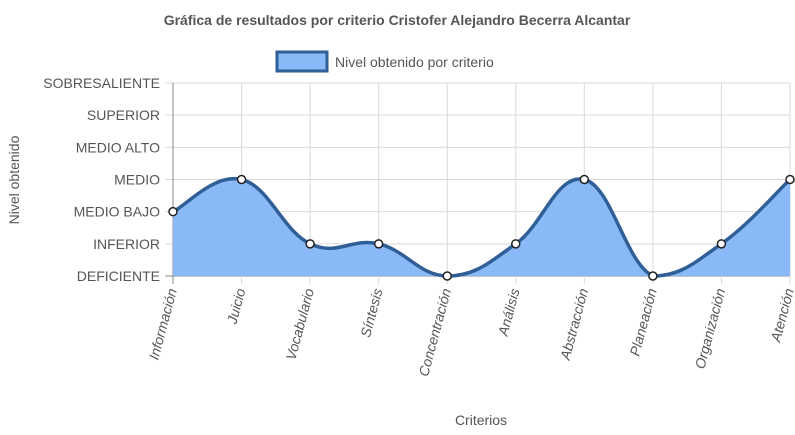 This screenshot has width=795, height=435. I want to click on y-tick-label: INFERIOR, so click(126, 244).